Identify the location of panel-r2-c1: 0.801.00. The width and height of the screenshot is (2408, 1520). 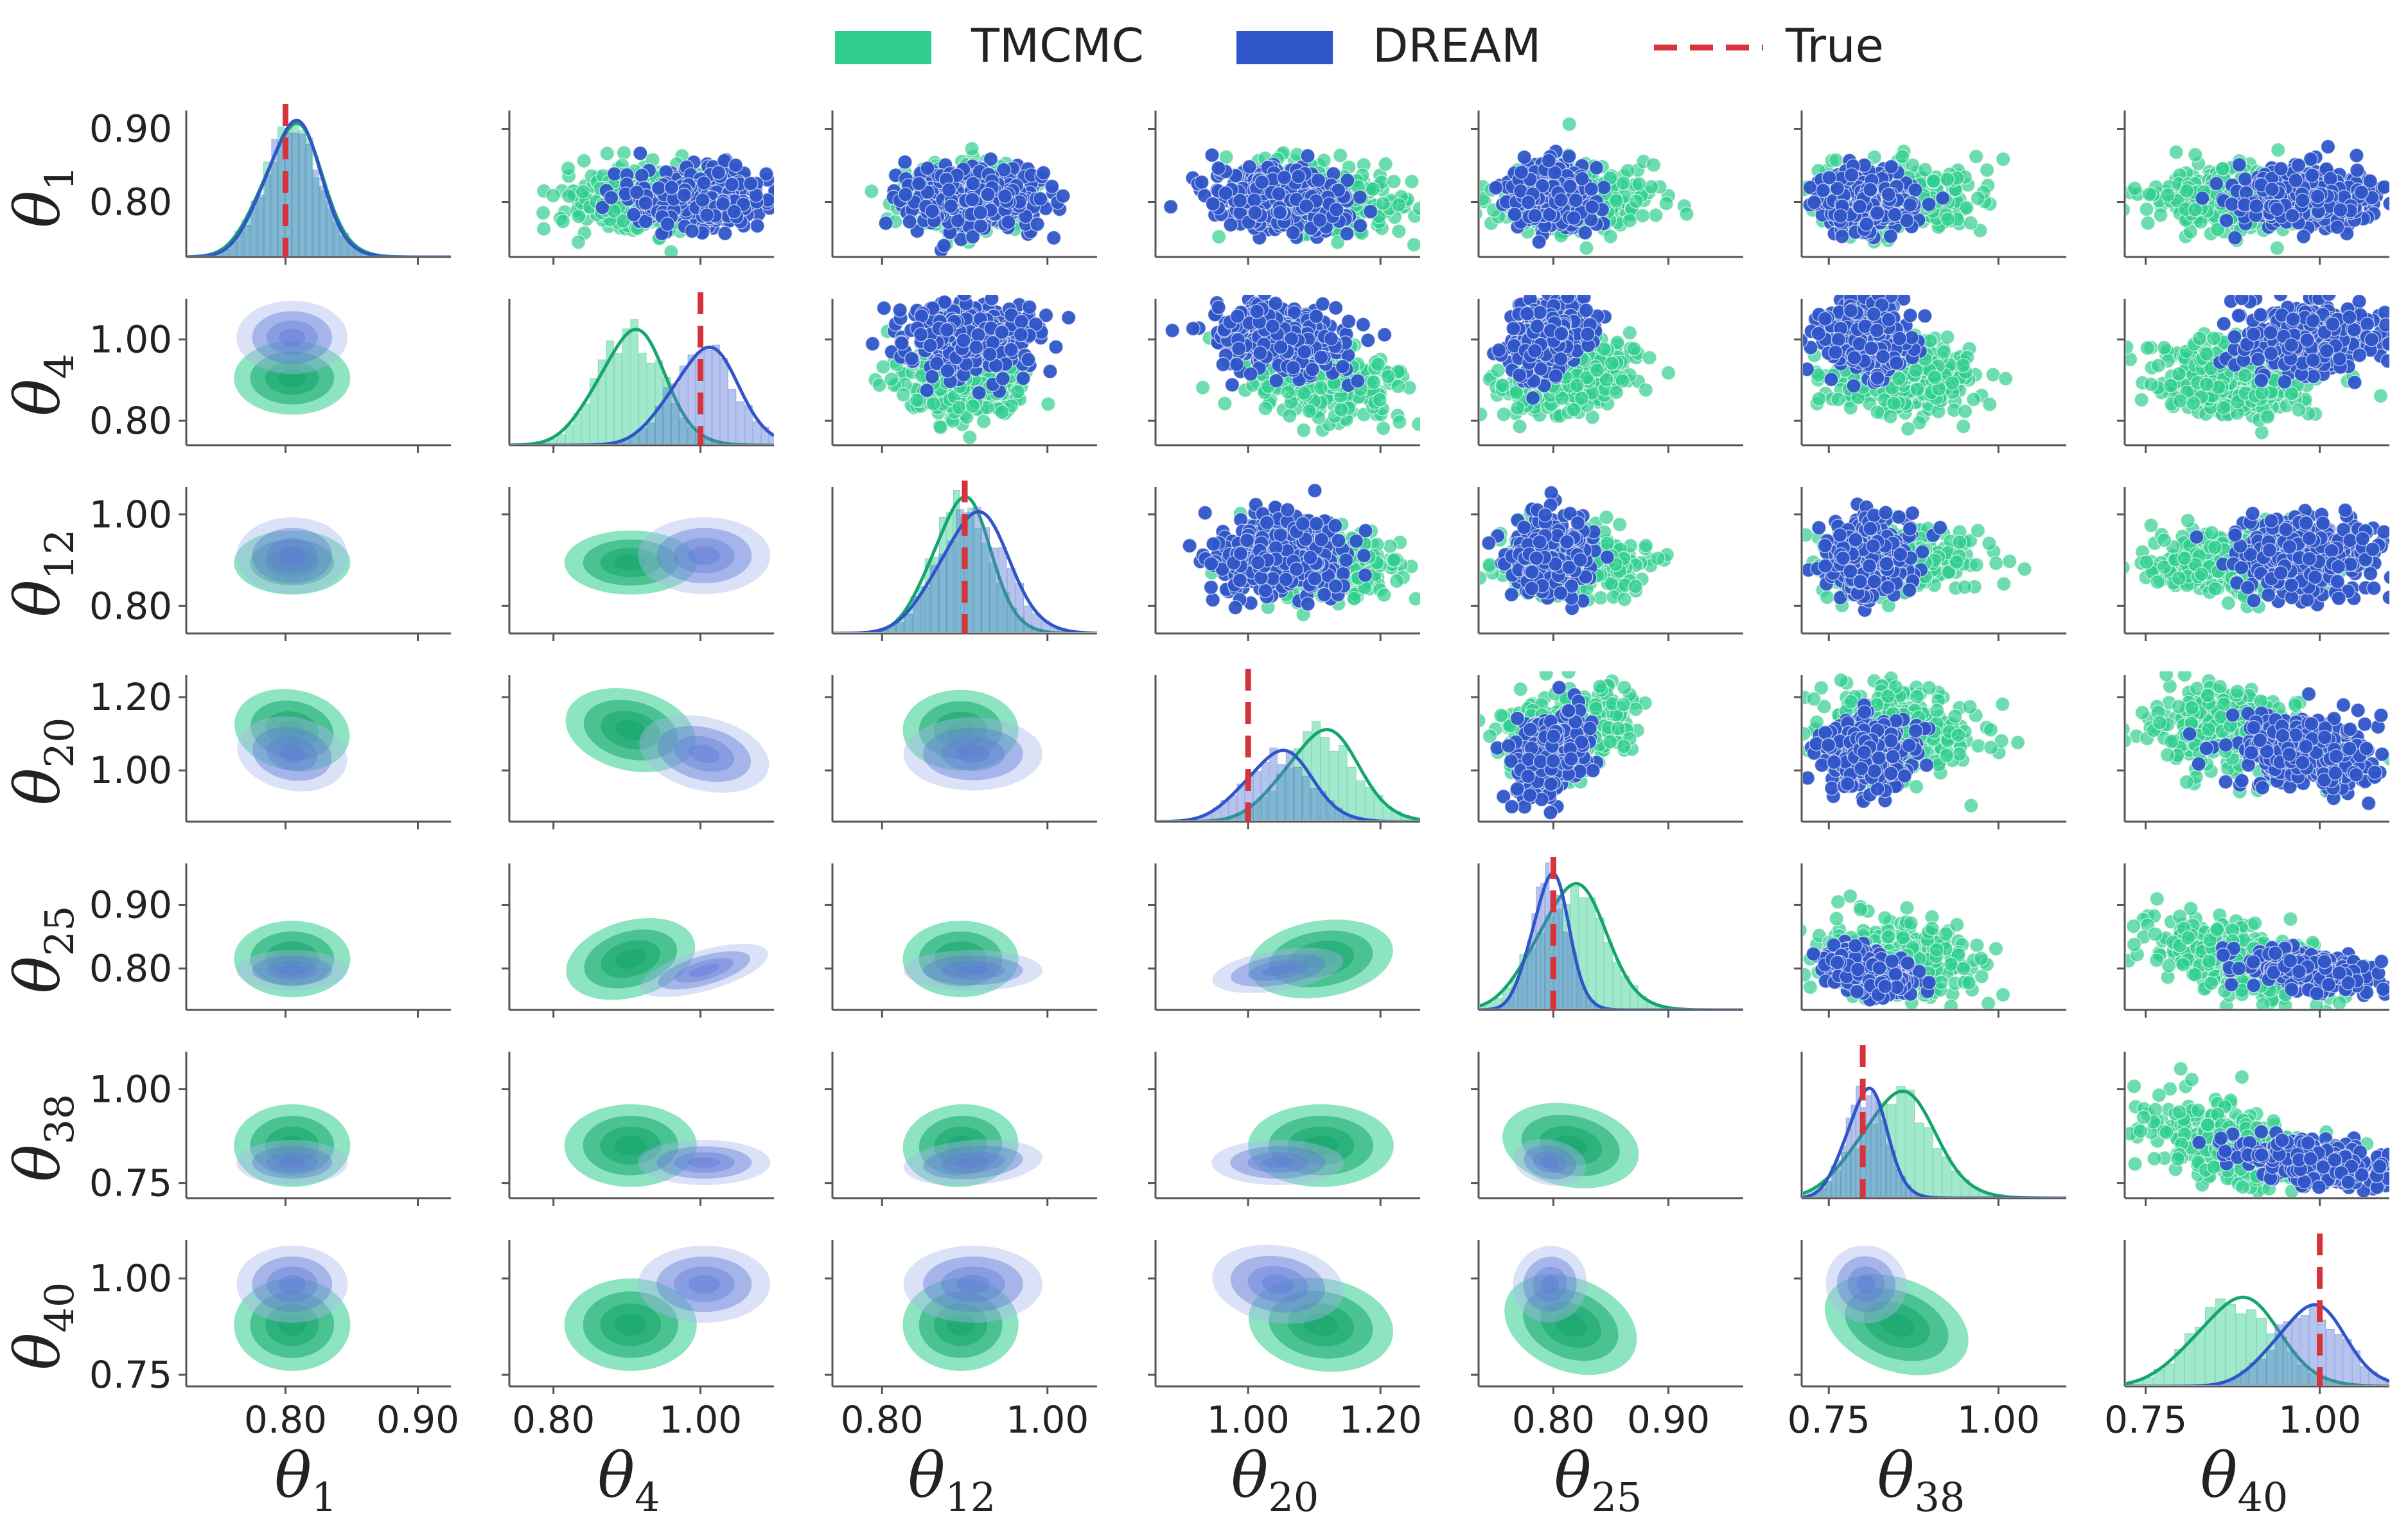
(270, 376).